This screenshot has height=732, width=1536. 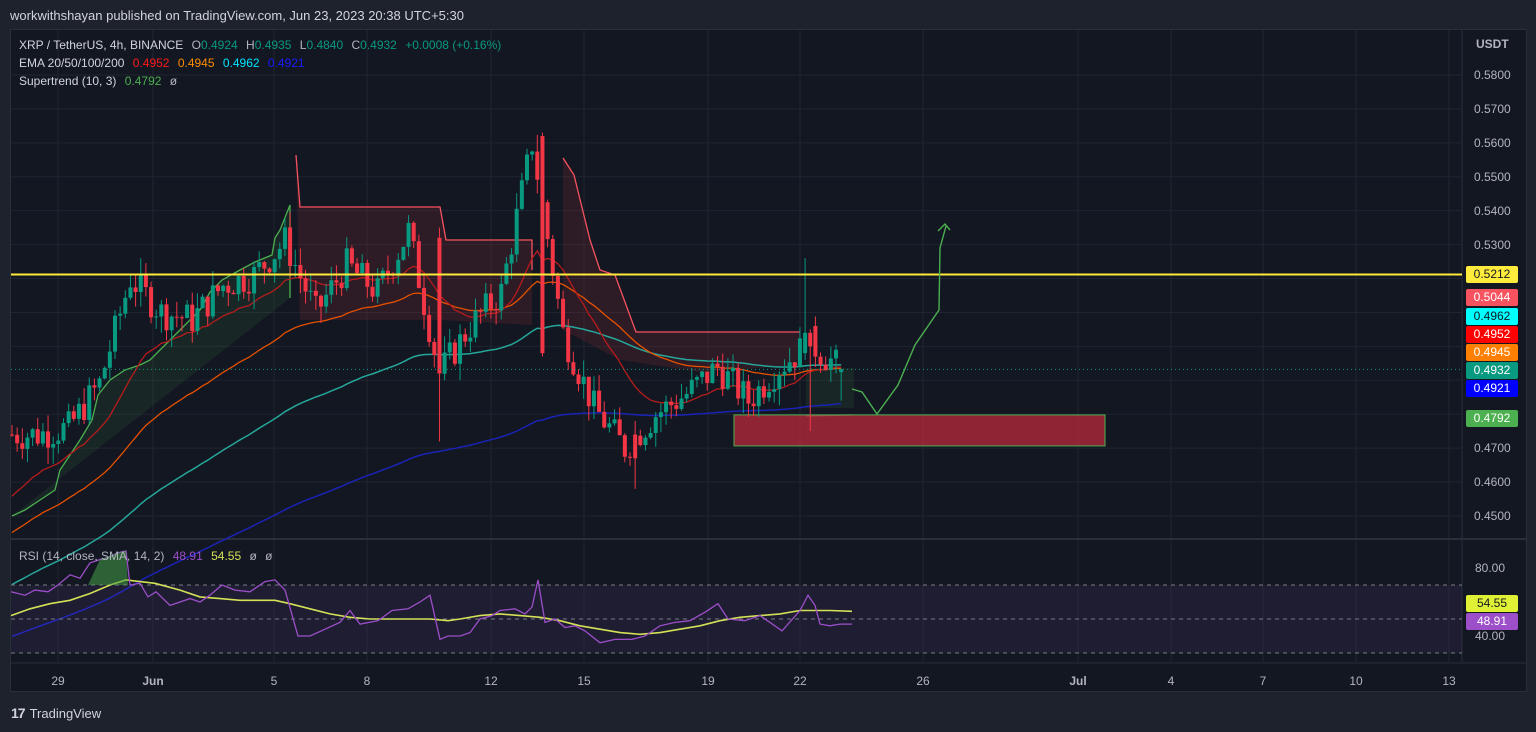 What do you see at coordinates (253, 556) in the screenshot?
I see `rsi-extra-1: ø` at bounding box center [253, 556].